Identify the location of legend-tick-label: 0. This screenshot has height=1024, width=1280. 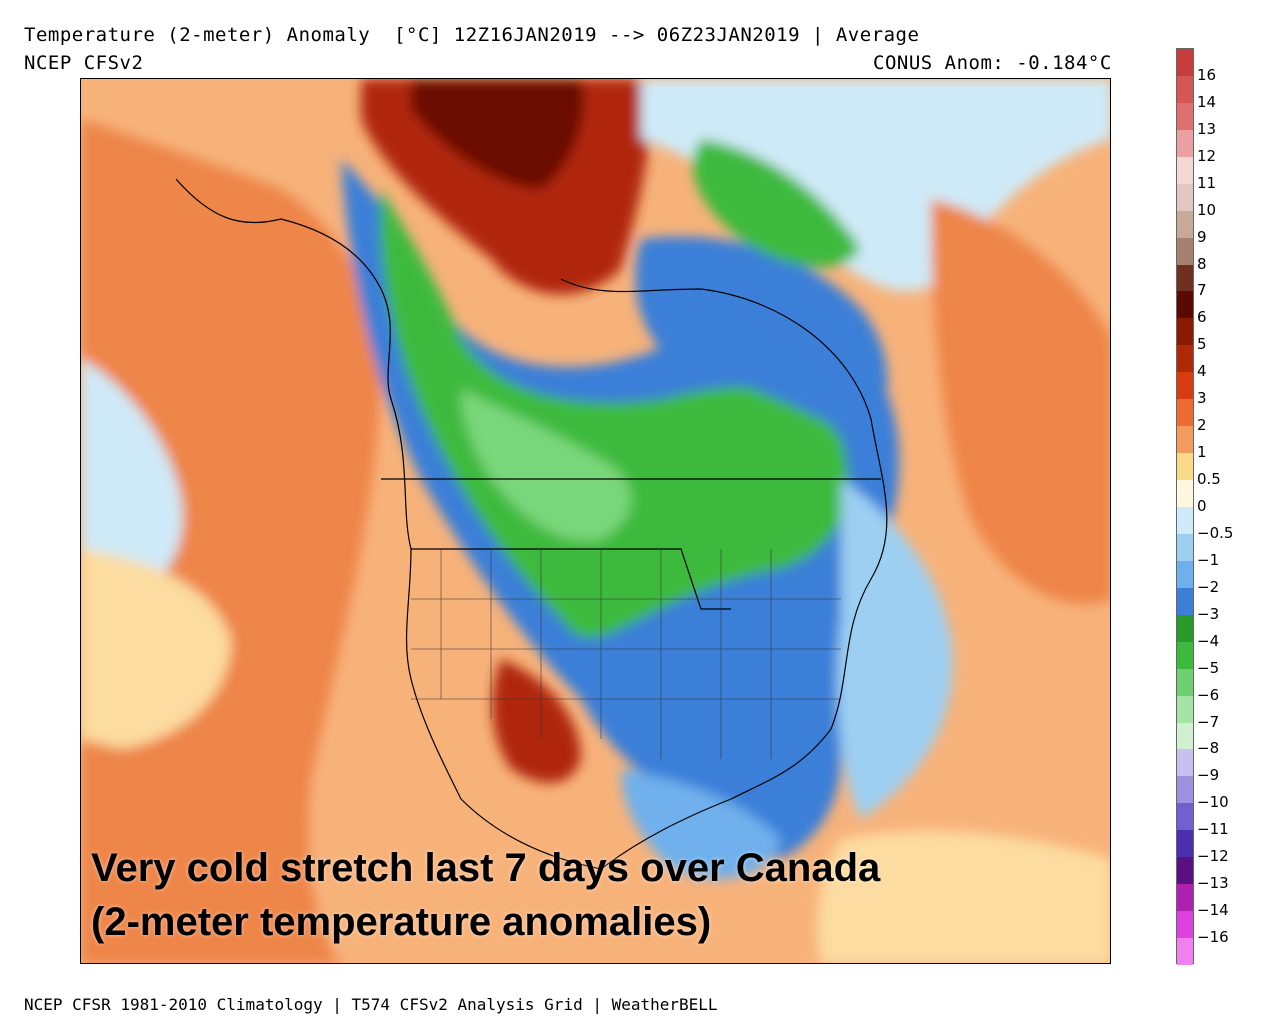
(1202, 506).